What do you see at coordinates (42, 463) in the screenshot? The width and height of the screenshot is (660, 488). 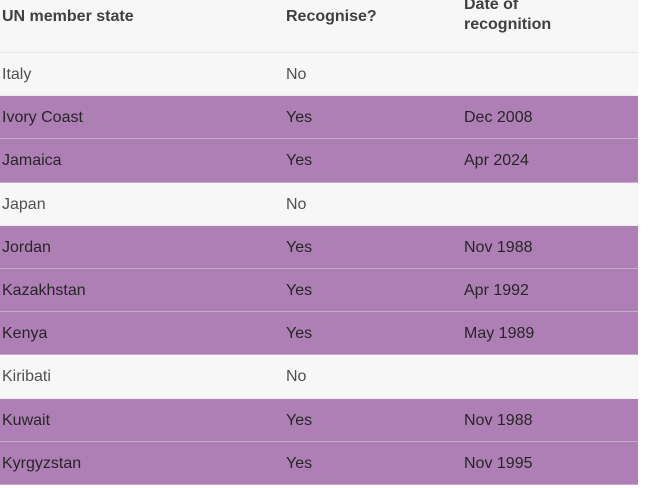 I see `cell-state: Kyrgyzstan` at bounding box center [42, 463].